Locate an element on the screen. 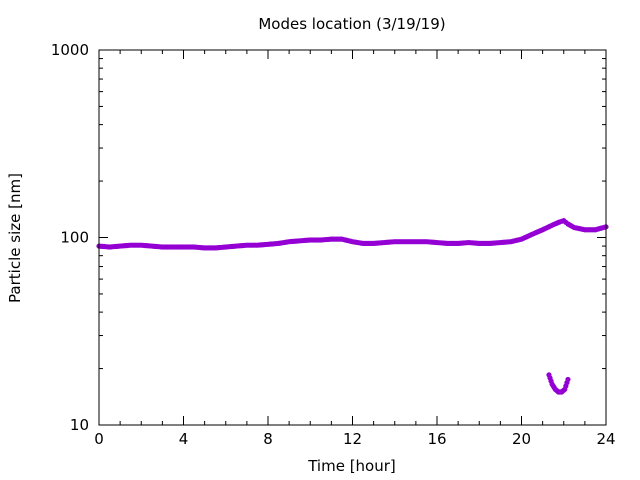 The image size is (640, 480). x-tick-label: 0 is located at coordinates (99, 439).